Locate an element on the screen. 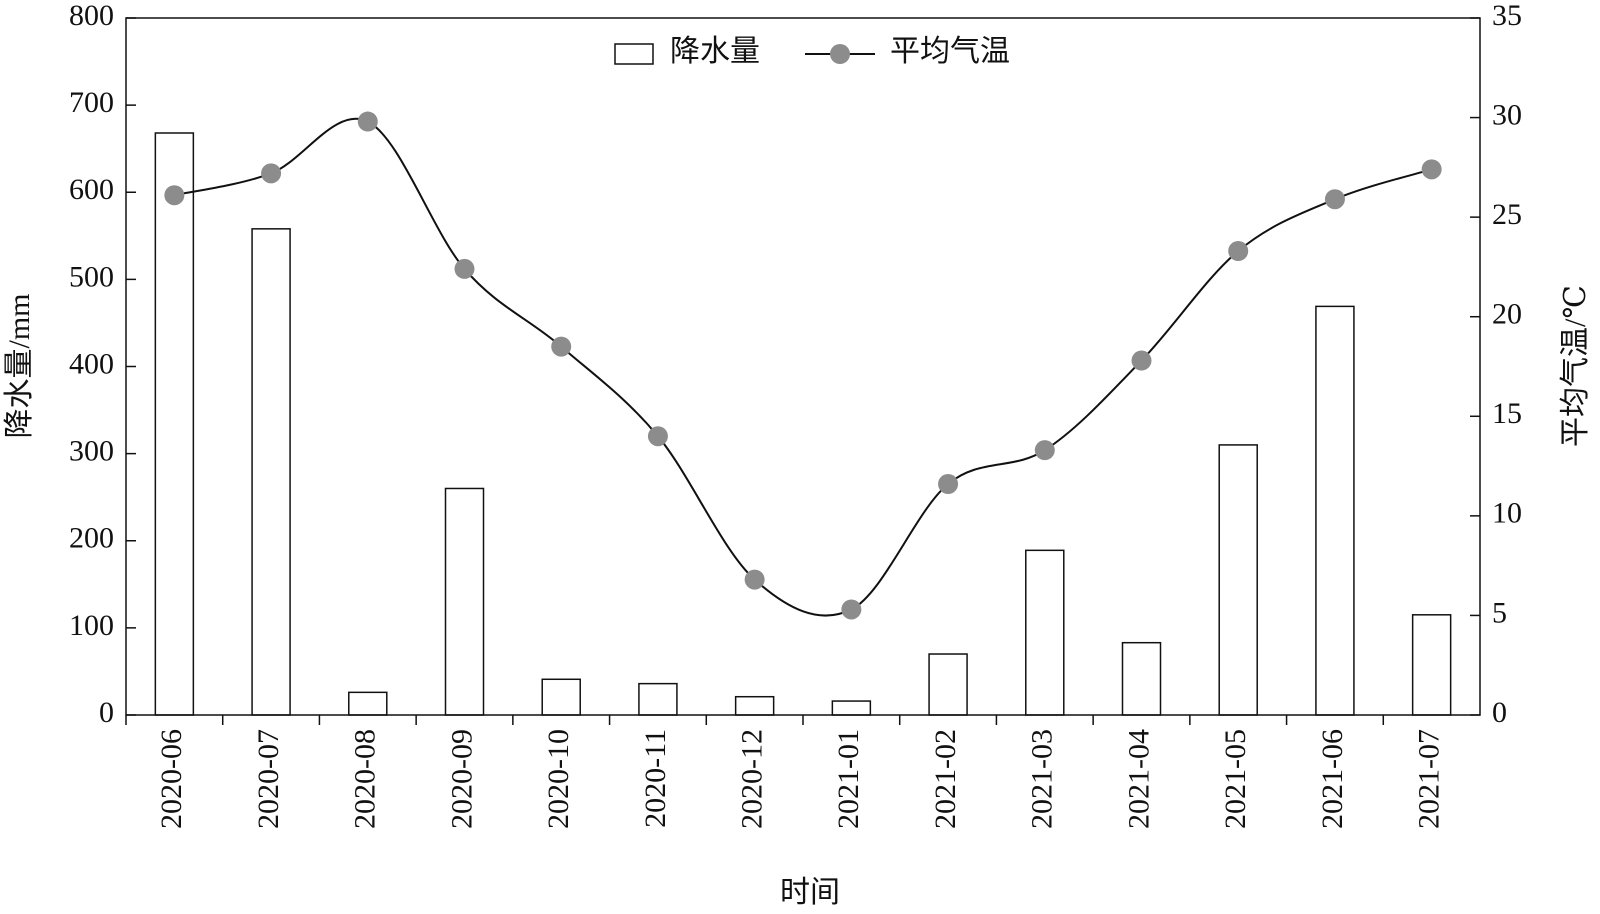  y-tick-label: 800 is located at coordinates (91, 16).